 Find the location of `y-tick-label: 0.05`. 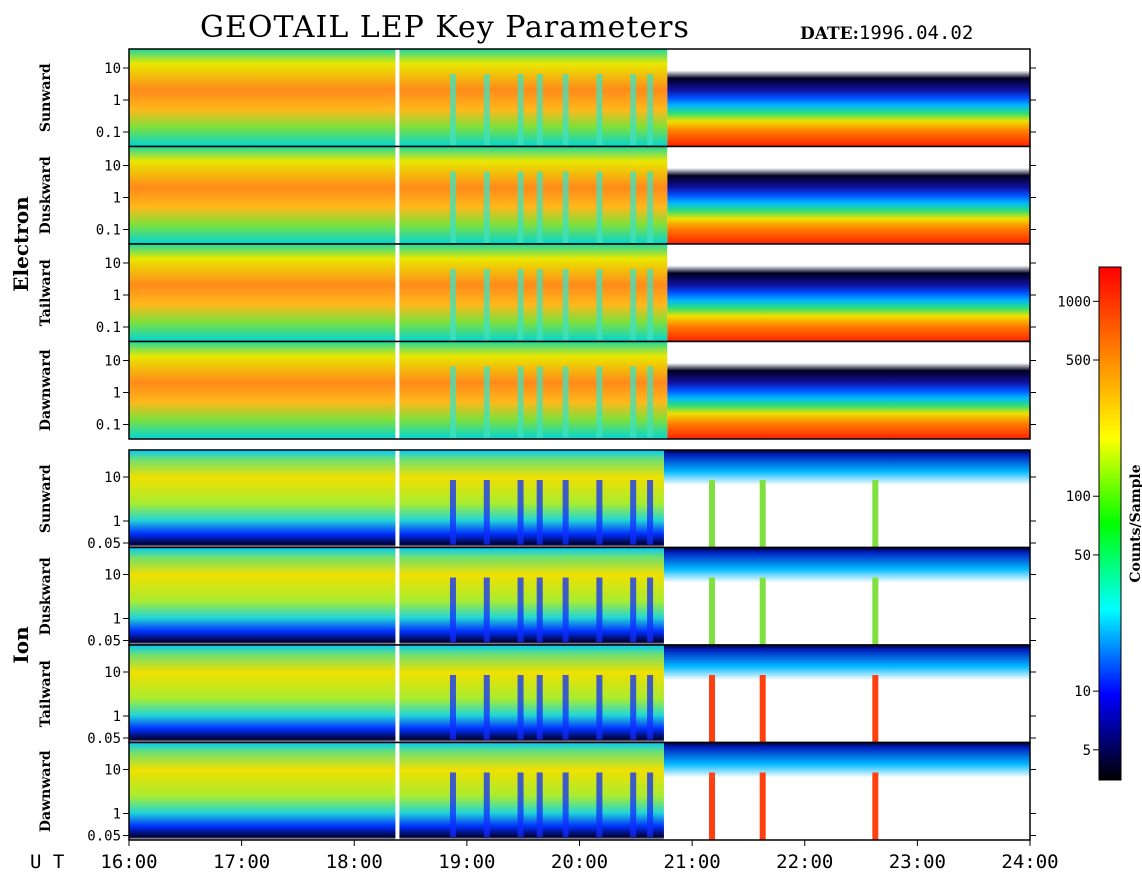

y-tick-label: 0.05 is located at coordinates (104, 544).